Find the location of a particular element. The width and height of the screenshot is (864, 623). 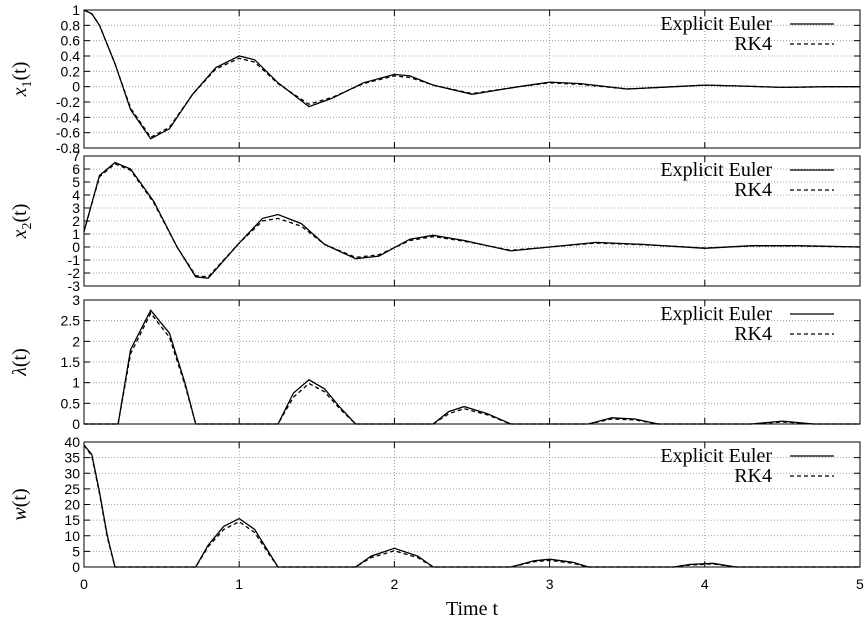

x-tick-label: 2 is located at coordinates (395, 584).